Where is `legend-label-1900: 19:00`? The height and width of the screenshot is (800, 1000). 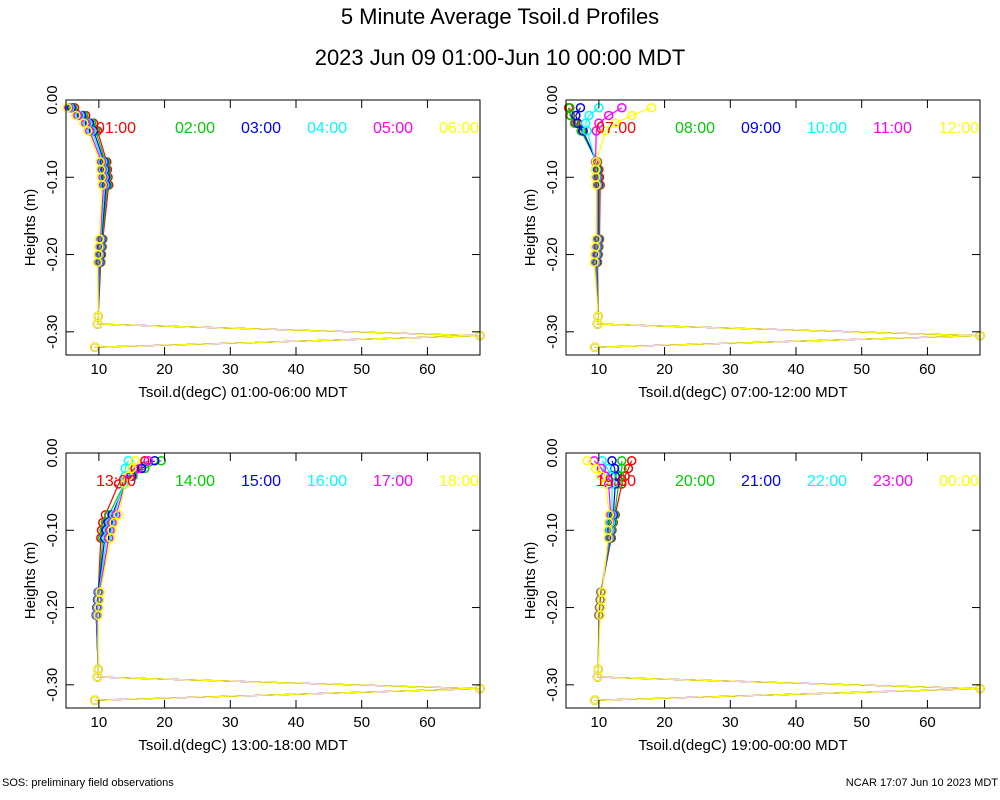 legend-label-1900: 19:00 is located at coordinates (616, 481).